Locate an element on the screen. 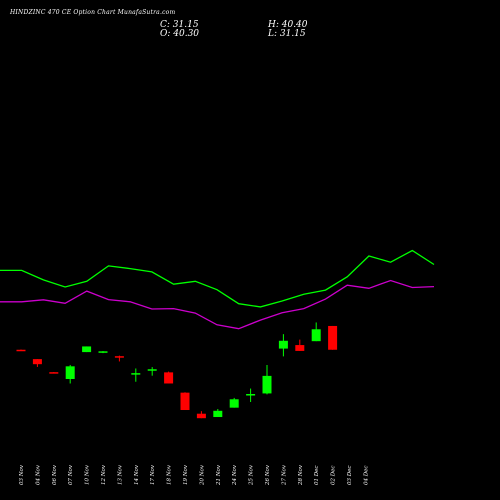 The image size is (500, 500). x-tick-label: 06 Nov is located at coordinates (55, 474).